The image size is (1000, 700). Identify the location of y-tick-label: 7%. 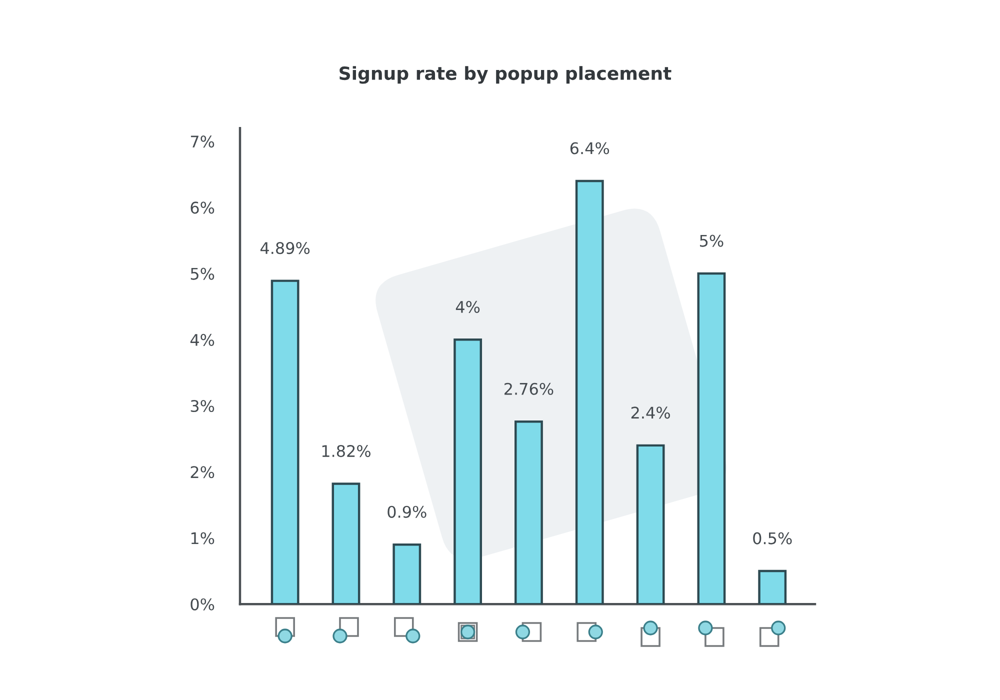
(202, 142).